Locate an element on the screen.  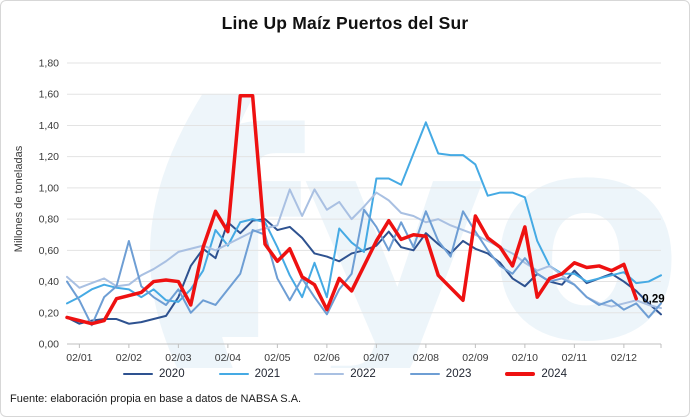
x-tick-label: 02/11 is located at coordinates (575, 358).